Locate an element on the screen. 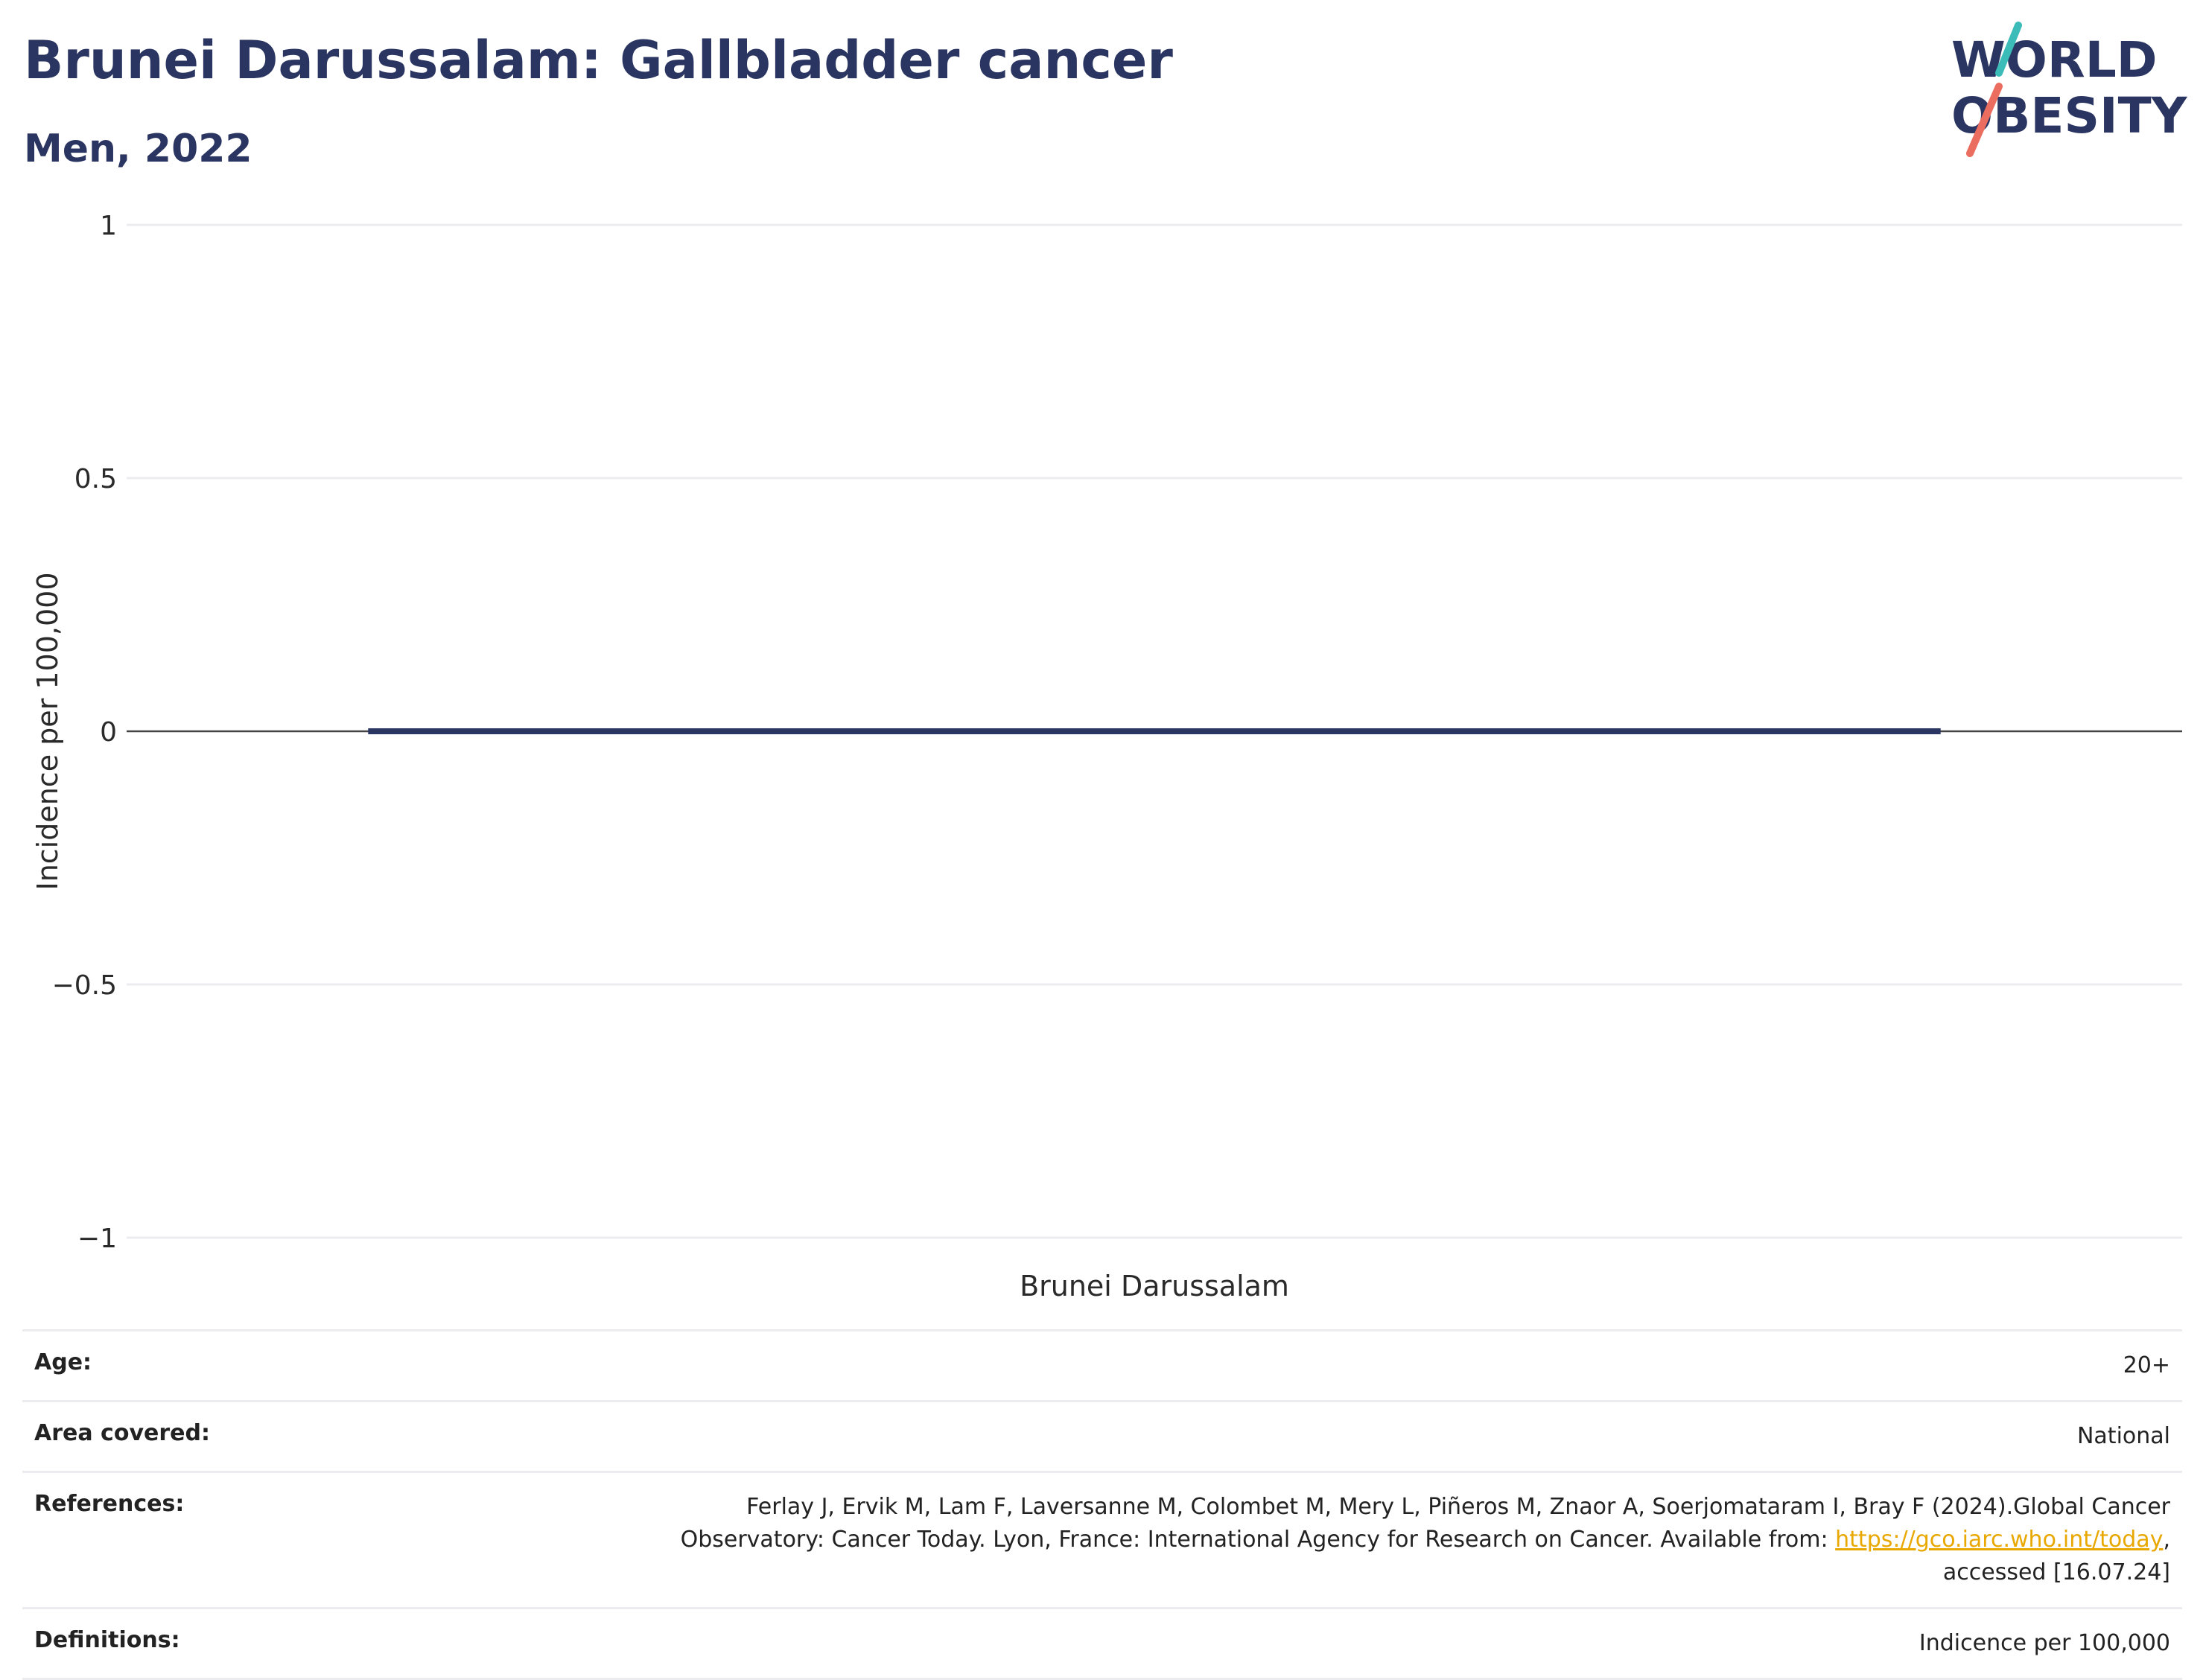 The width and height of the screenshot is (2203, 1680). chart-title: Brunei Darussalam: Gallbladder cancer is located at coordinates (598, 60).